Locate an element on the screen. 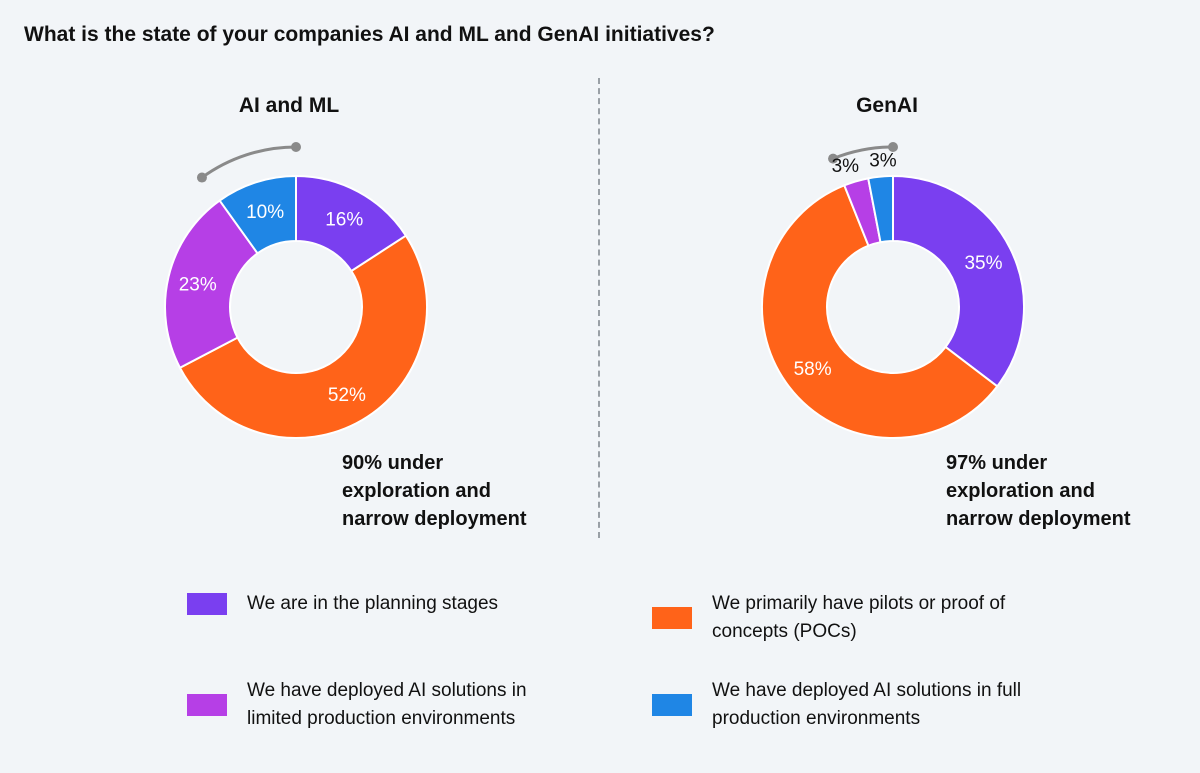 The width and height of the screenshot is (1200, 773). chart-title-ai-ml: AI and ML is located at coordinates (289, 105).